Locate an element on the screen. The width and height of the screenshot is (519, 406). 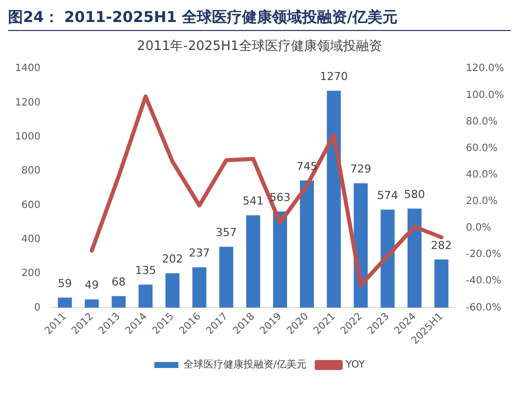
data-label: 49 is located at coordinates (91, 285).